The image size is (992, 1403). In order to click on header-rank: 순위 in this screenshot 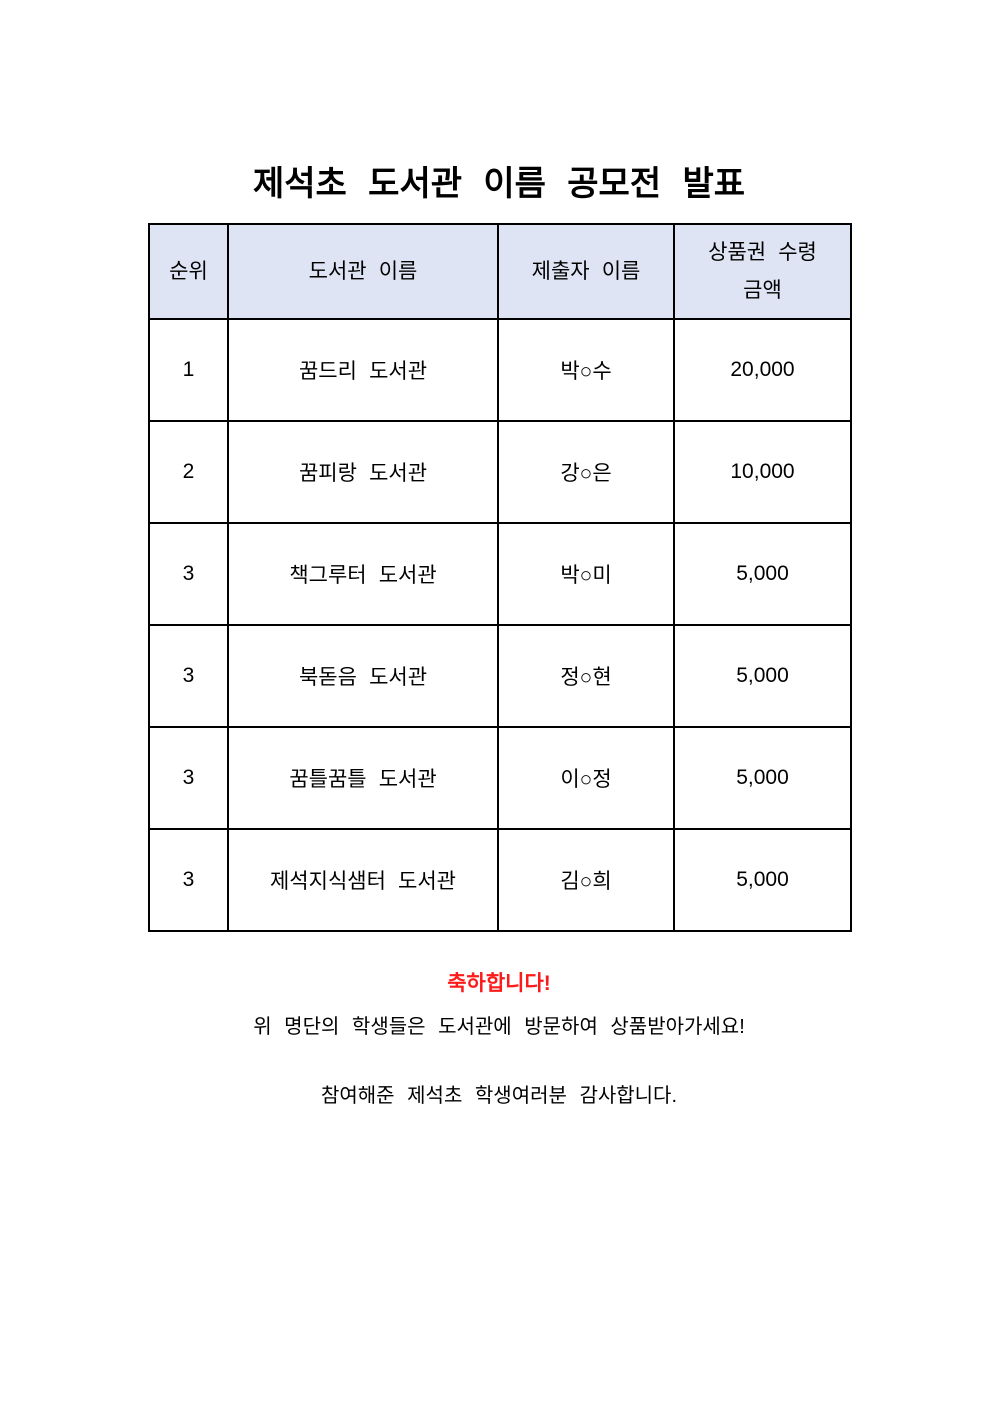, I will do `click(188, 271)`.